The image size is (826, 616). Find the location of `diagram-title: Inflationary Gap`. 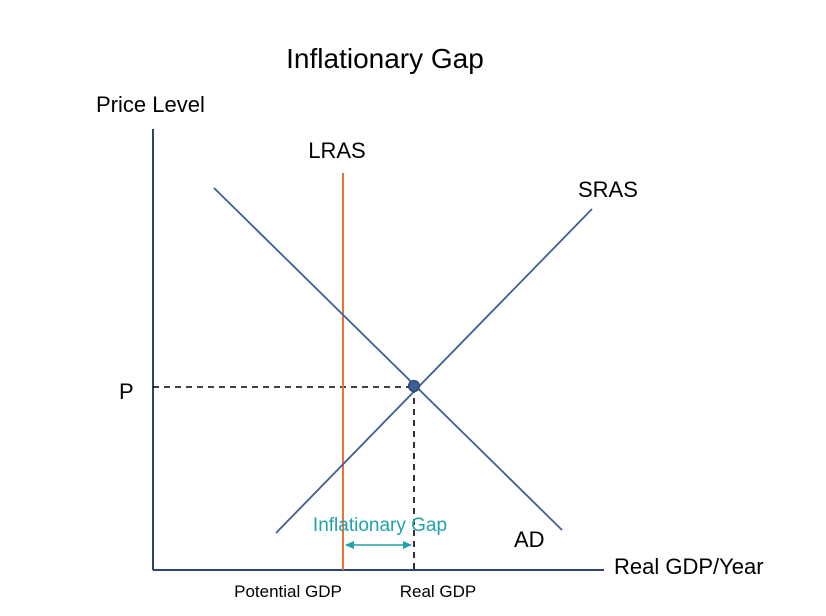

diagram-title: Inflationary Gap is located at coordinates (385, 58).